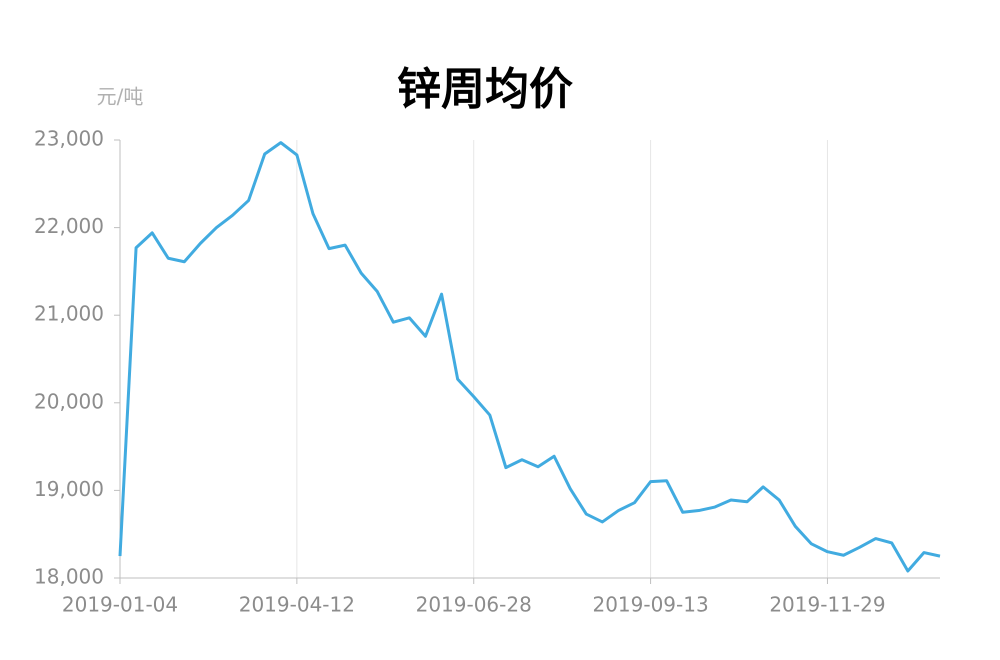 The width and height of the screenshot is (1000, 660). Describe the element at coordinates (474, 605) in the screenshot. I see `x-tick-label: 2019-06-28` at that location.